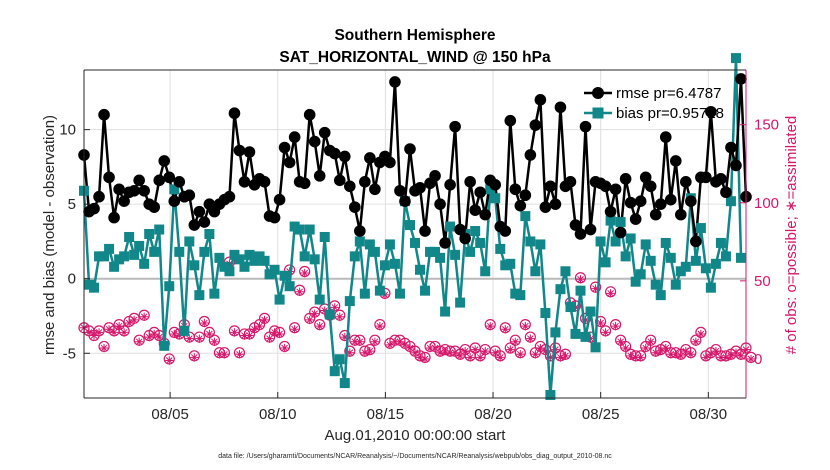 This screenshot has width=830, height=470. I want to click on x-axis-label: Aug.01,2010 00:00:00 start, so click(416, 435).